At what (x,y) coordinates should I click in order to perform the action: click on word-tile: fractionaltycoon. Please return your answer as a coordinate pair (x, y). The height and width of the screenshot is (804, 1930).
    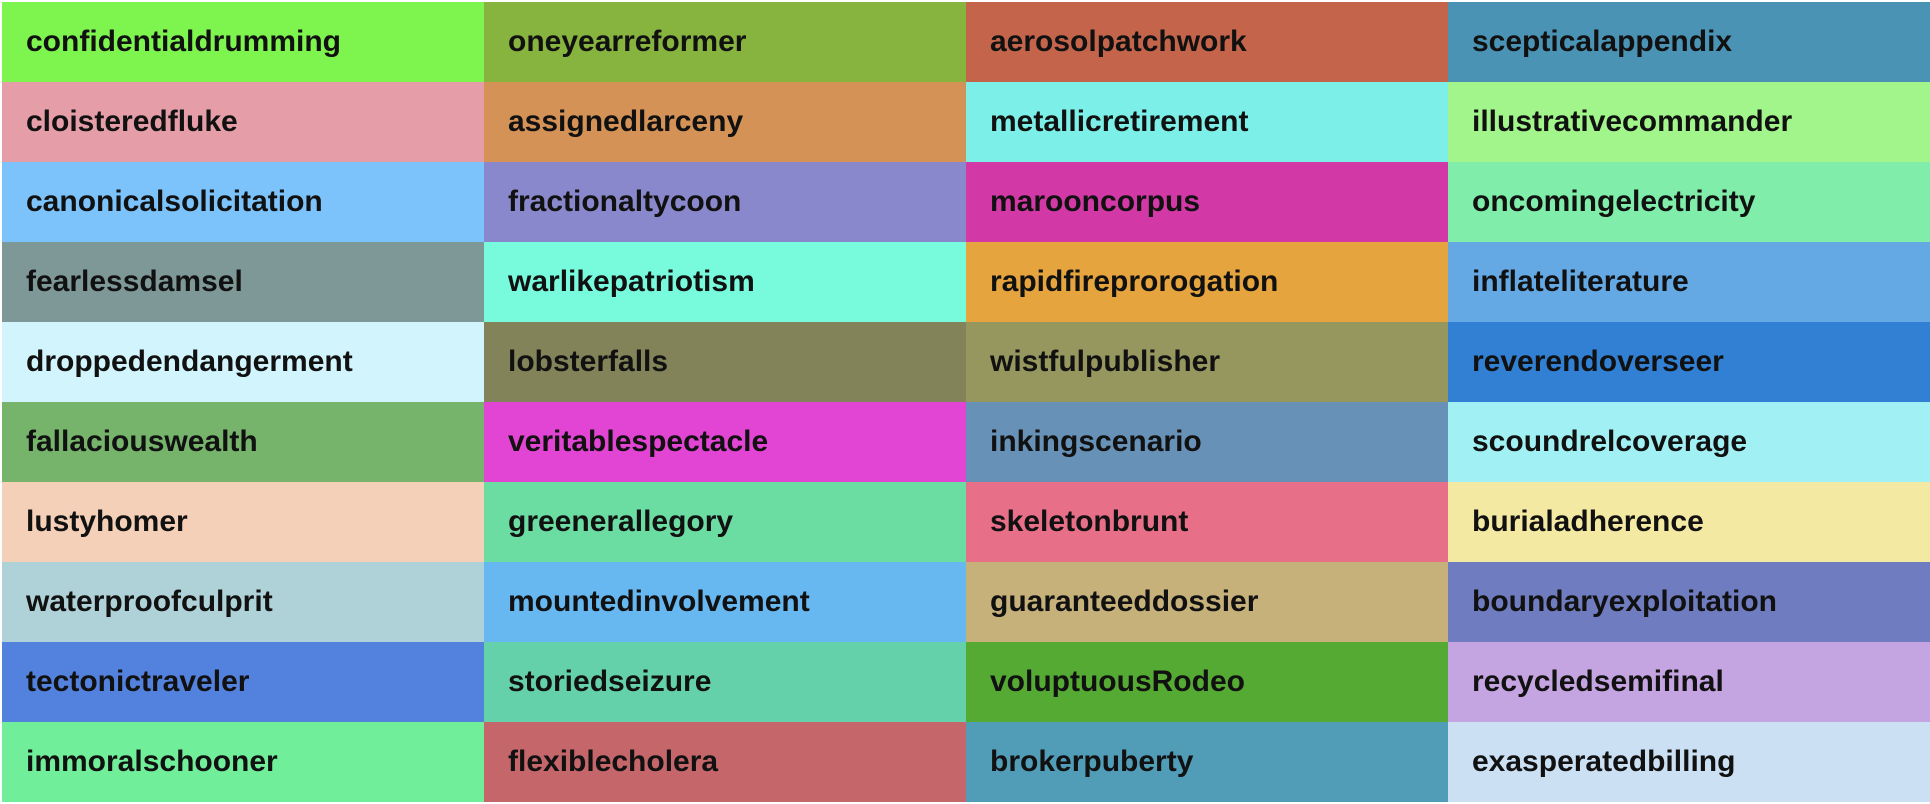
    Looking at the image, I should click on (725, 202).